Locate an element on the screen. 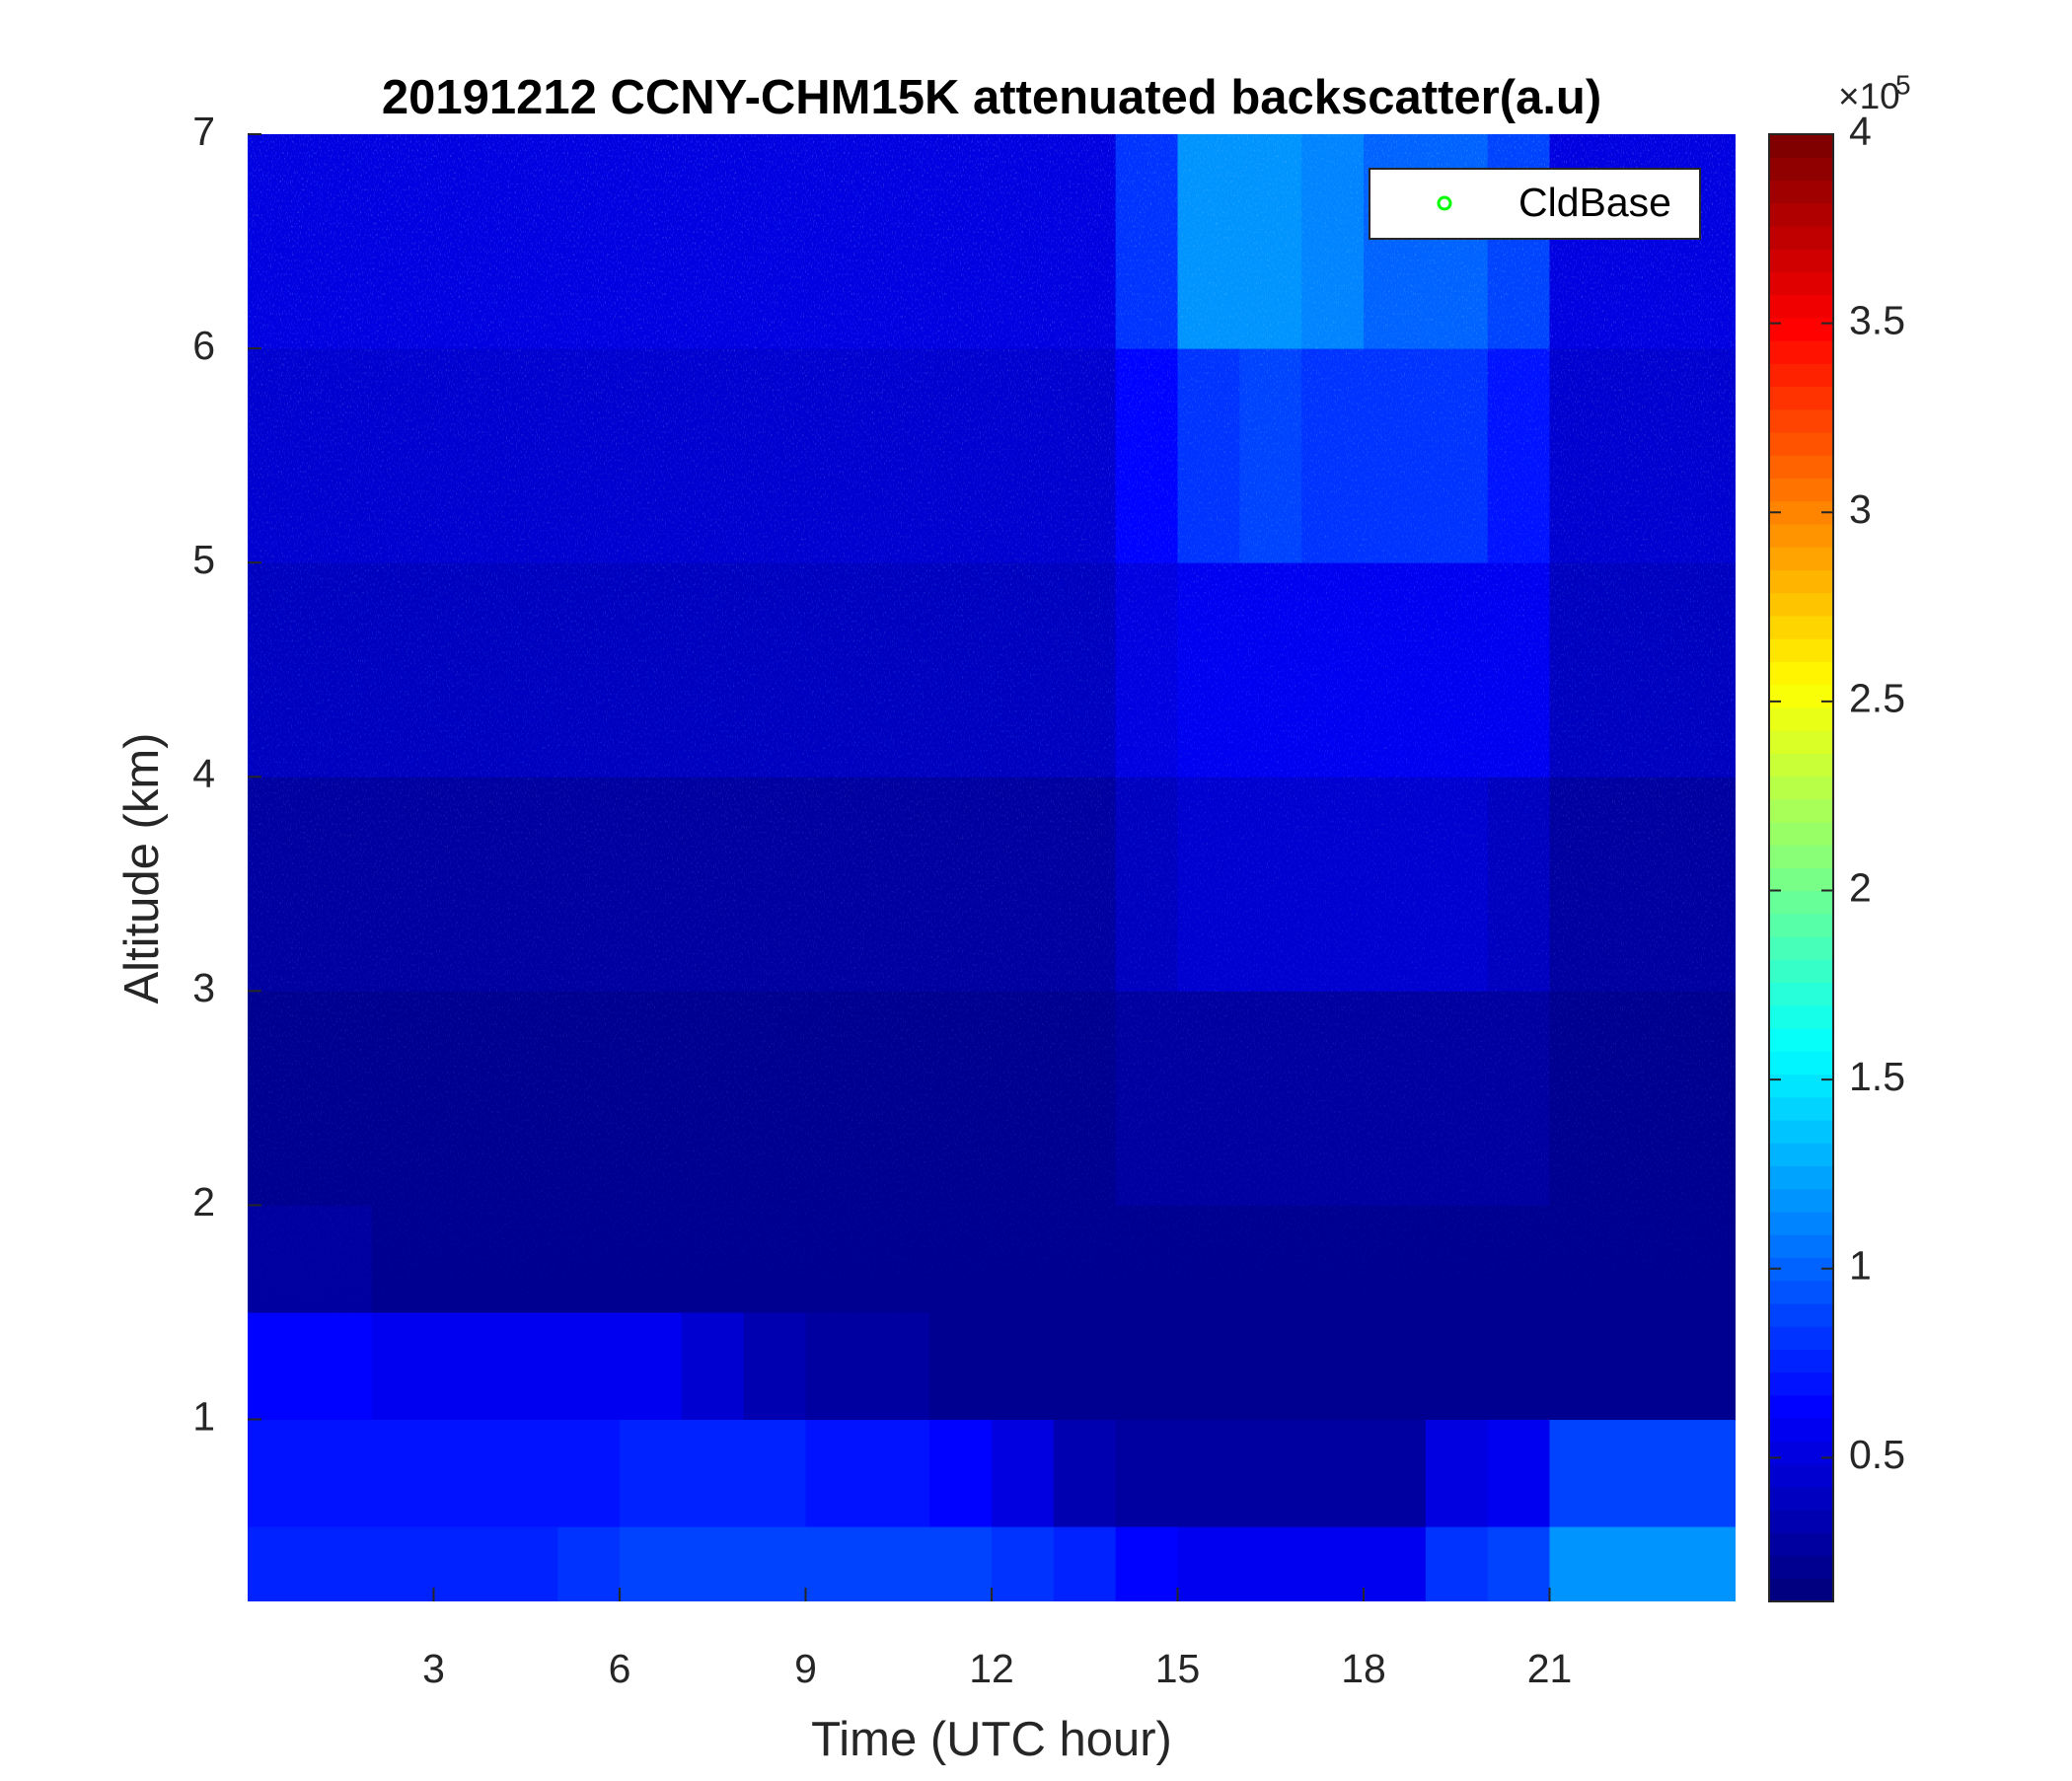  x-tick-label: 21 is located at coordinates (1550, 1668).